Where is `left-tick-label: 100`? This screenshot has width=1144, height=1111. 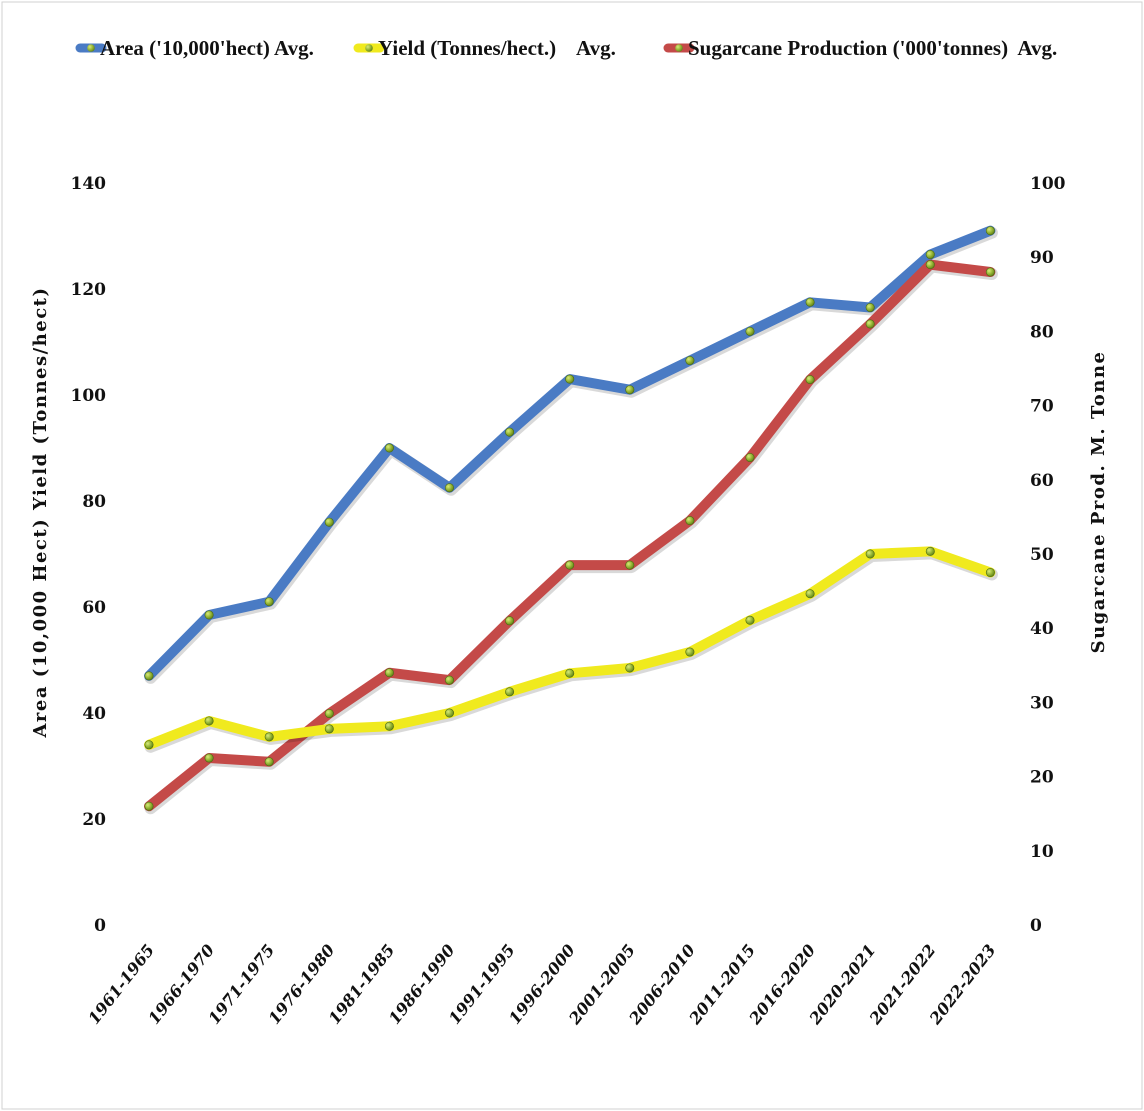
left-tick-label: 100 is located at coordinates (89, 396).